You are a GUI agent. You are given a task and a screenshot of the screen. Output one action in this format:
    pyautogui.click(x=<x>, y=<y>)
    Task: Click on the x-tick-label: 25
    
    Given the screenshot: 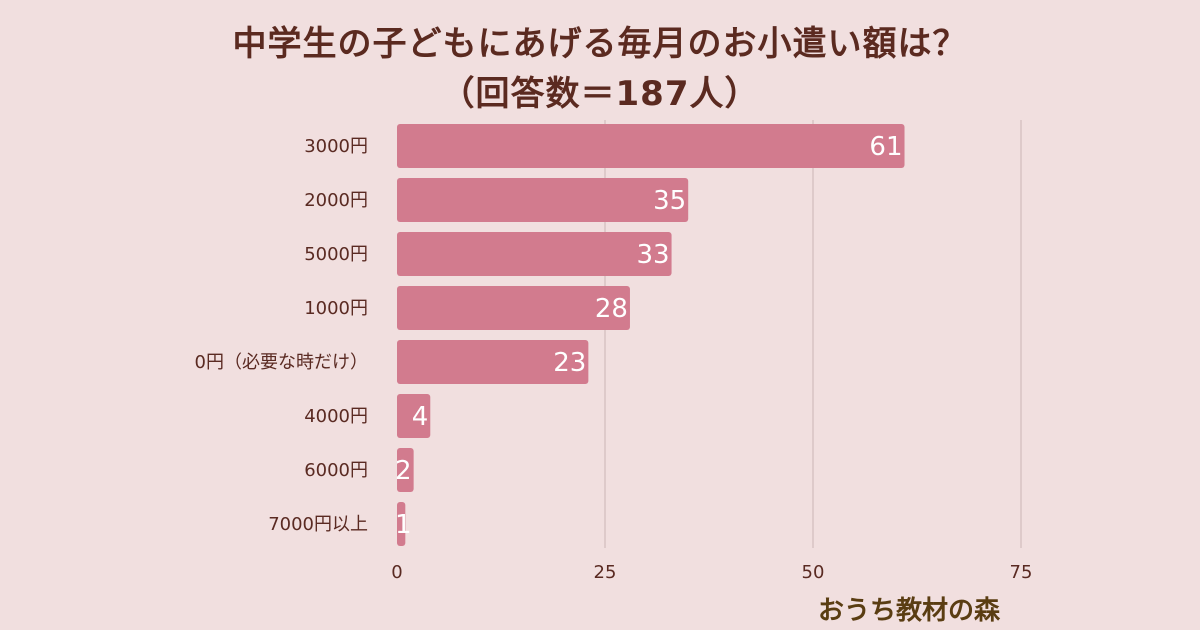 What is the action you would take?
    pyautogui.click(x=605, y=572)
    